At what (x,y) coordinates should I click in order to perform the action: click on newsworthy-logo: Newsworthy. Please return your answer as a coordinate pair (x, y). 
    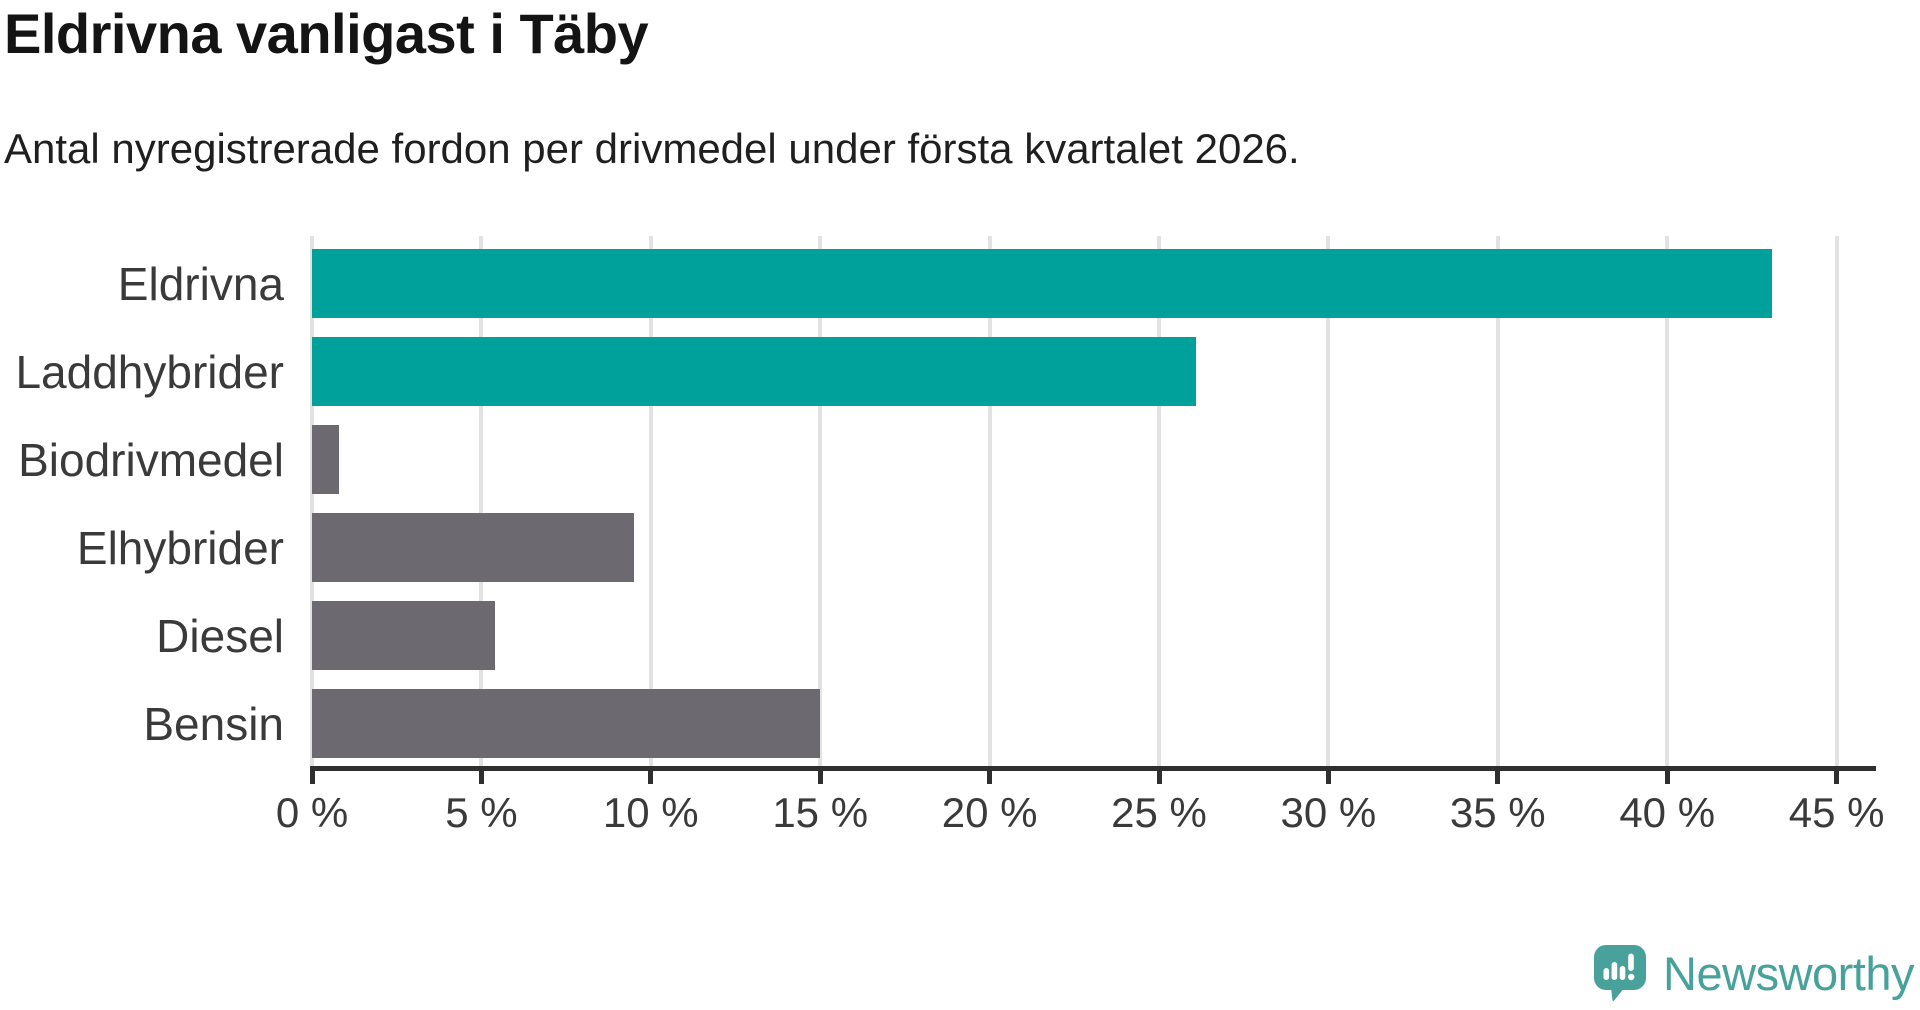
    Looking at the image, I should click on (1753, 973).